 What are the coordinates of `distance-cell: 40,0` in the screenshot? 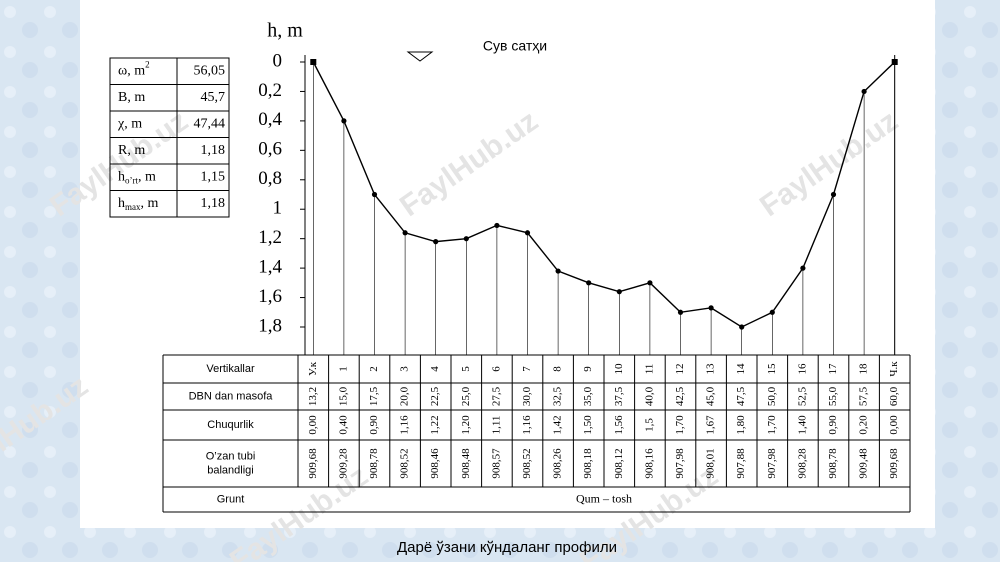 It's located at (649, 396).